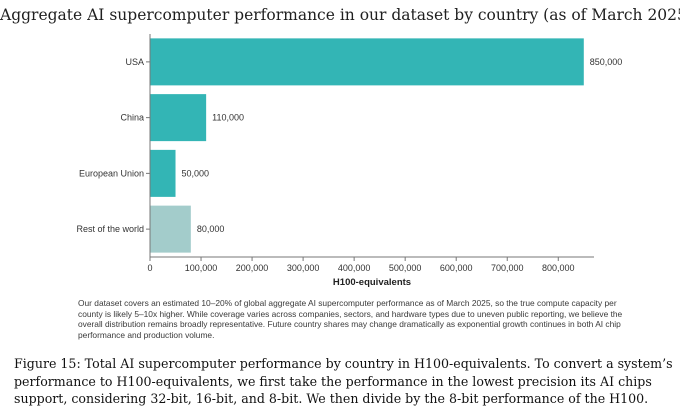  I want to click on y-tick-label-usa: USA, so click(134, 62).